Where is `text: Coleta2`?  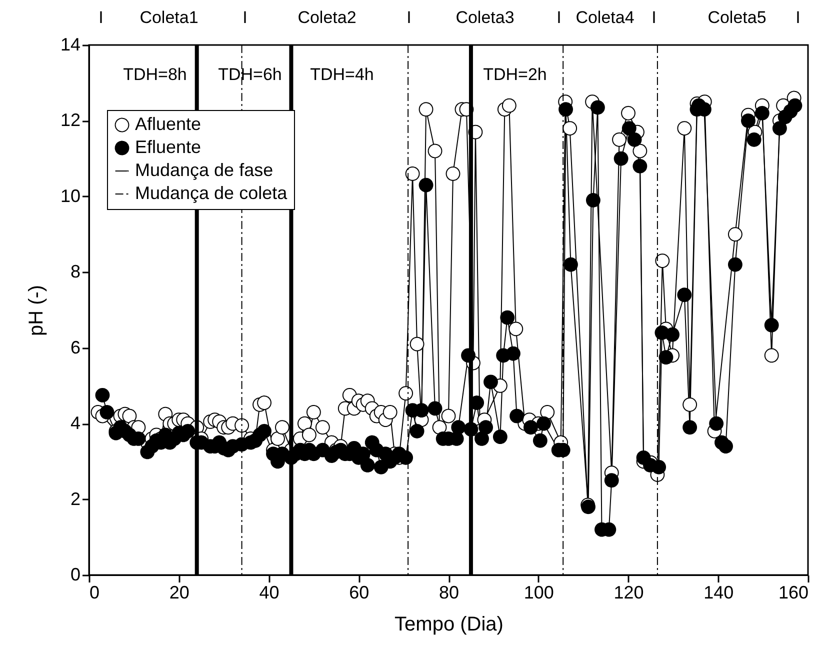 text: Coleta2 is located at coordinates (327, 17).